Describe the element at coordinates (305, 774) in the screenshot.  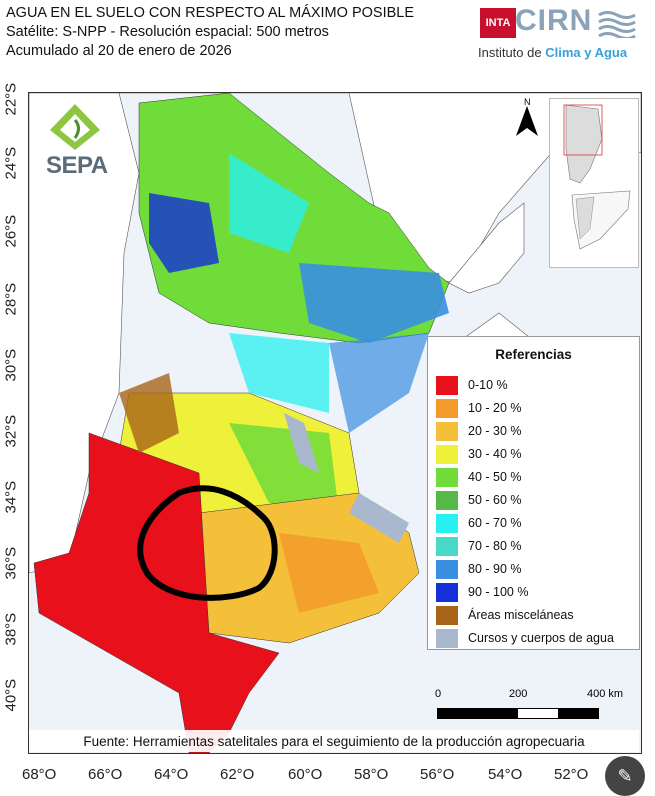
I see `lon-label-60: 60°O` at that location.